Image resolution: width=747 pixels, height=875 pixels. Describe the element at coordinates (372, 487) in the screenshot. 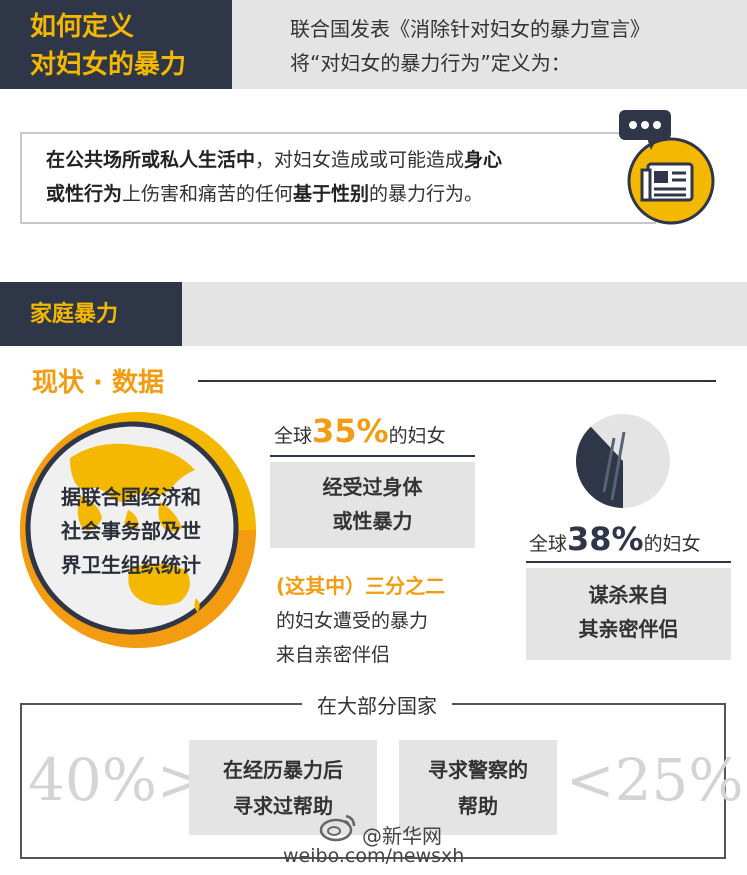

I see `stat35-desc-line1: 经受过身体` at that location.